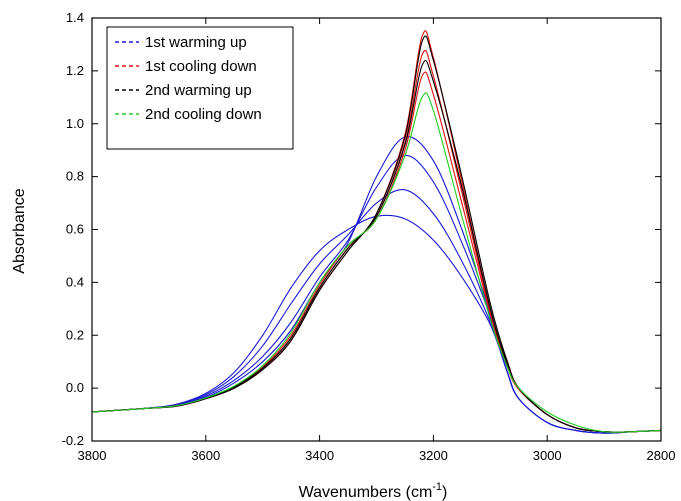 The height and width of the screenshot is (501, 681). Describe the element at coordinates (433, 455) in the screenshot. I see `x-tick-label: 3200` at that location.